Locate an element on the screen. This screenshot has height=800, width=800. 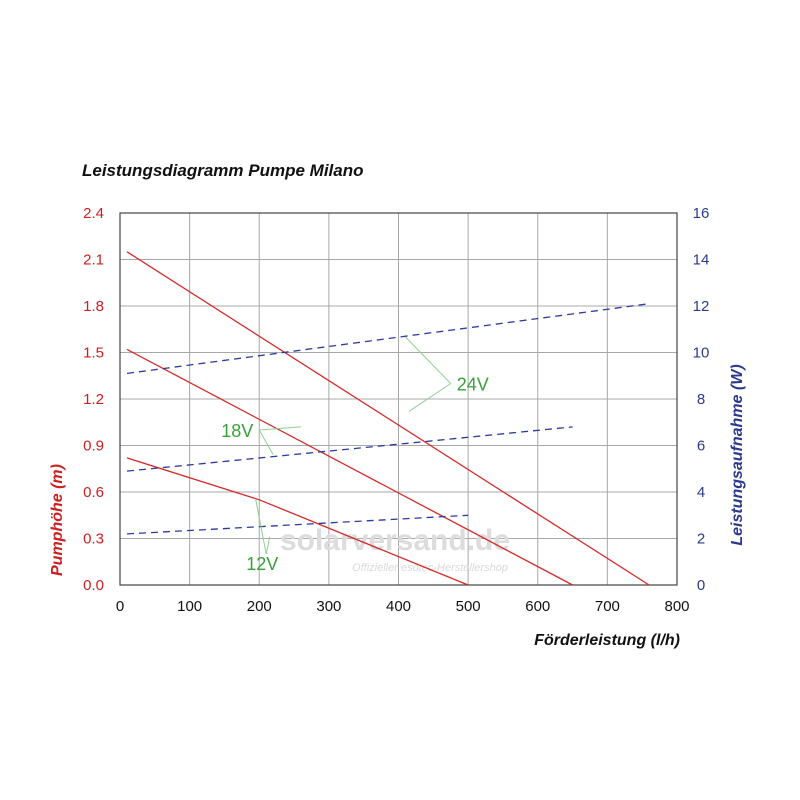
y-left-tick-label: 1.2 is located at coordinates (93, 399).